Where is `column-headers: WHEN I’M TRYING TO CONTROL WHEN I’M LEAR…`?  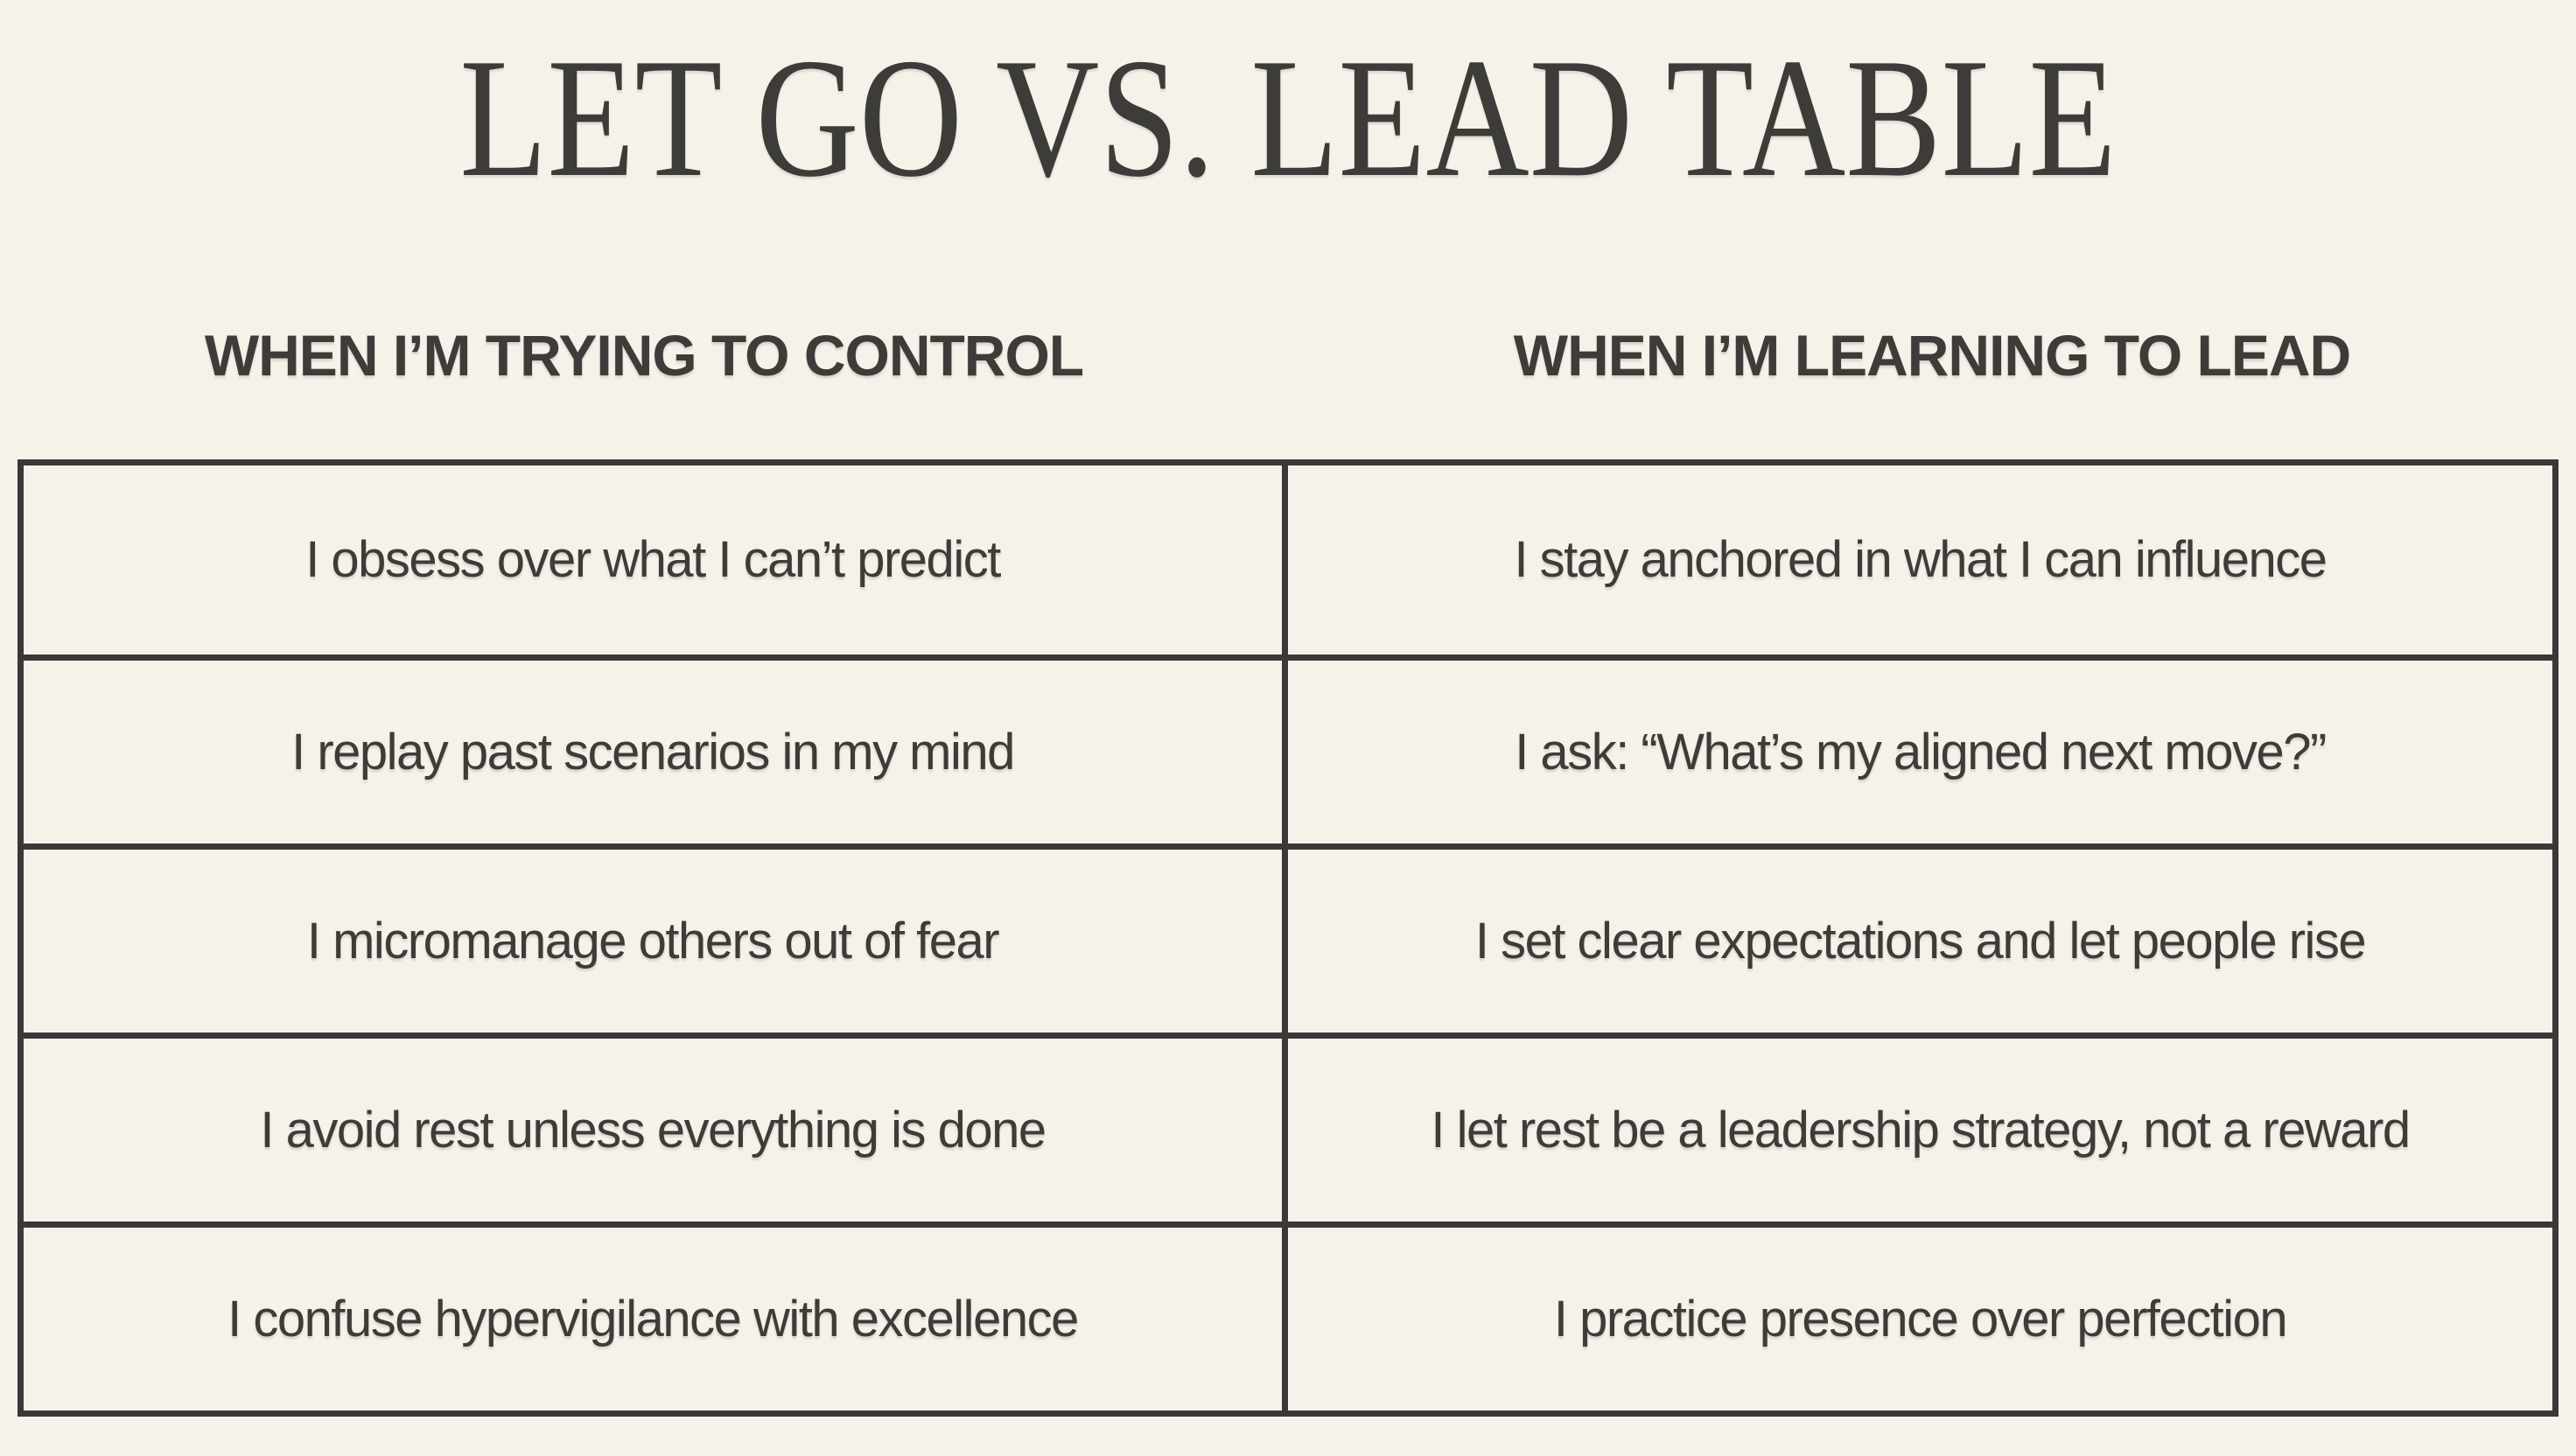 column-headers: WHEN I’M TRYING TO CONTROL WHEN I’M LEAR… is located at coordinates (1288, 355).